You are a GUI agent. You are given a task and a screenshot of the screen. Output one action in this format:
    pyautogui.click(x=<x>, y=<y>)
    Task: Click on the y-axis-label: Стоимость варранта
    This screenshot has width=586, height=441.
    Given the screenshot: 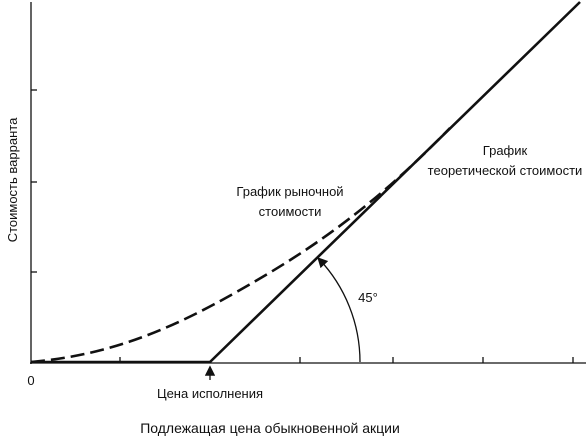 What is the action you would take?
    pyautogui.click(x=12, y=179)
    